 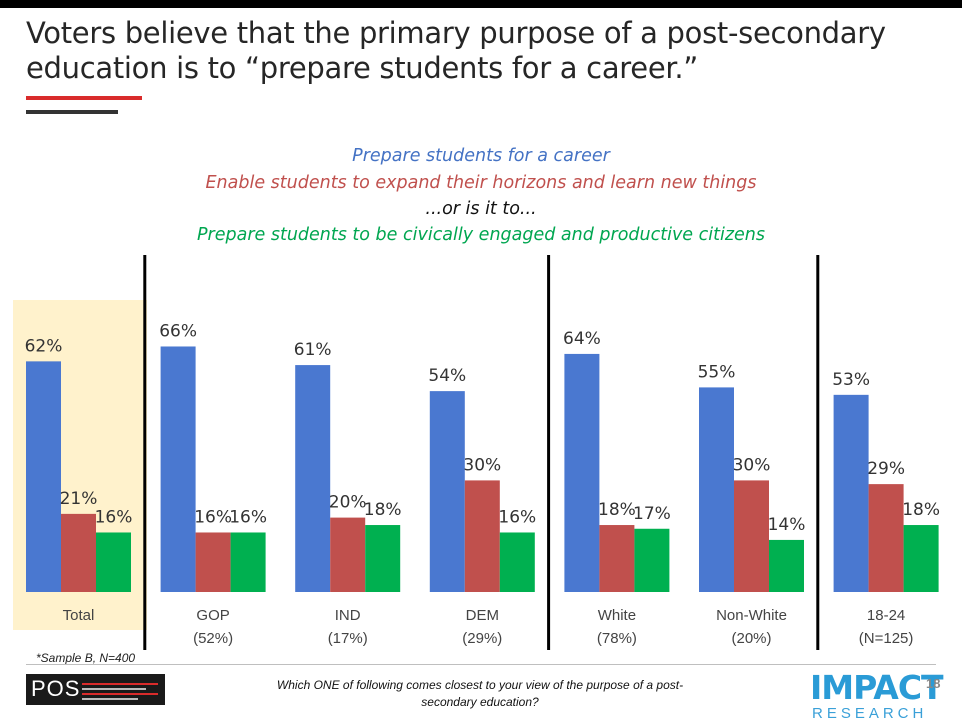 What do you see at coordinates (751, 638) in the screenshot?
I see `category-sublabel: (20%)` at bounding box center [751, 638].